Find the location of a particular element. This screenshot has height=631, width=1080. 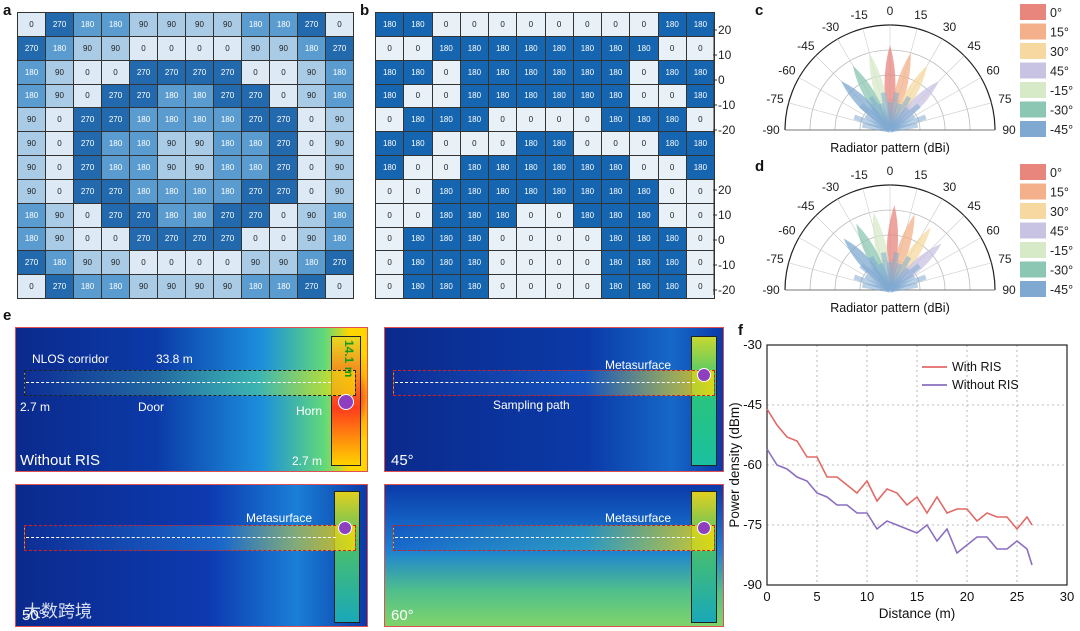

panel-label-e: e is located at coordinates (7, 315).